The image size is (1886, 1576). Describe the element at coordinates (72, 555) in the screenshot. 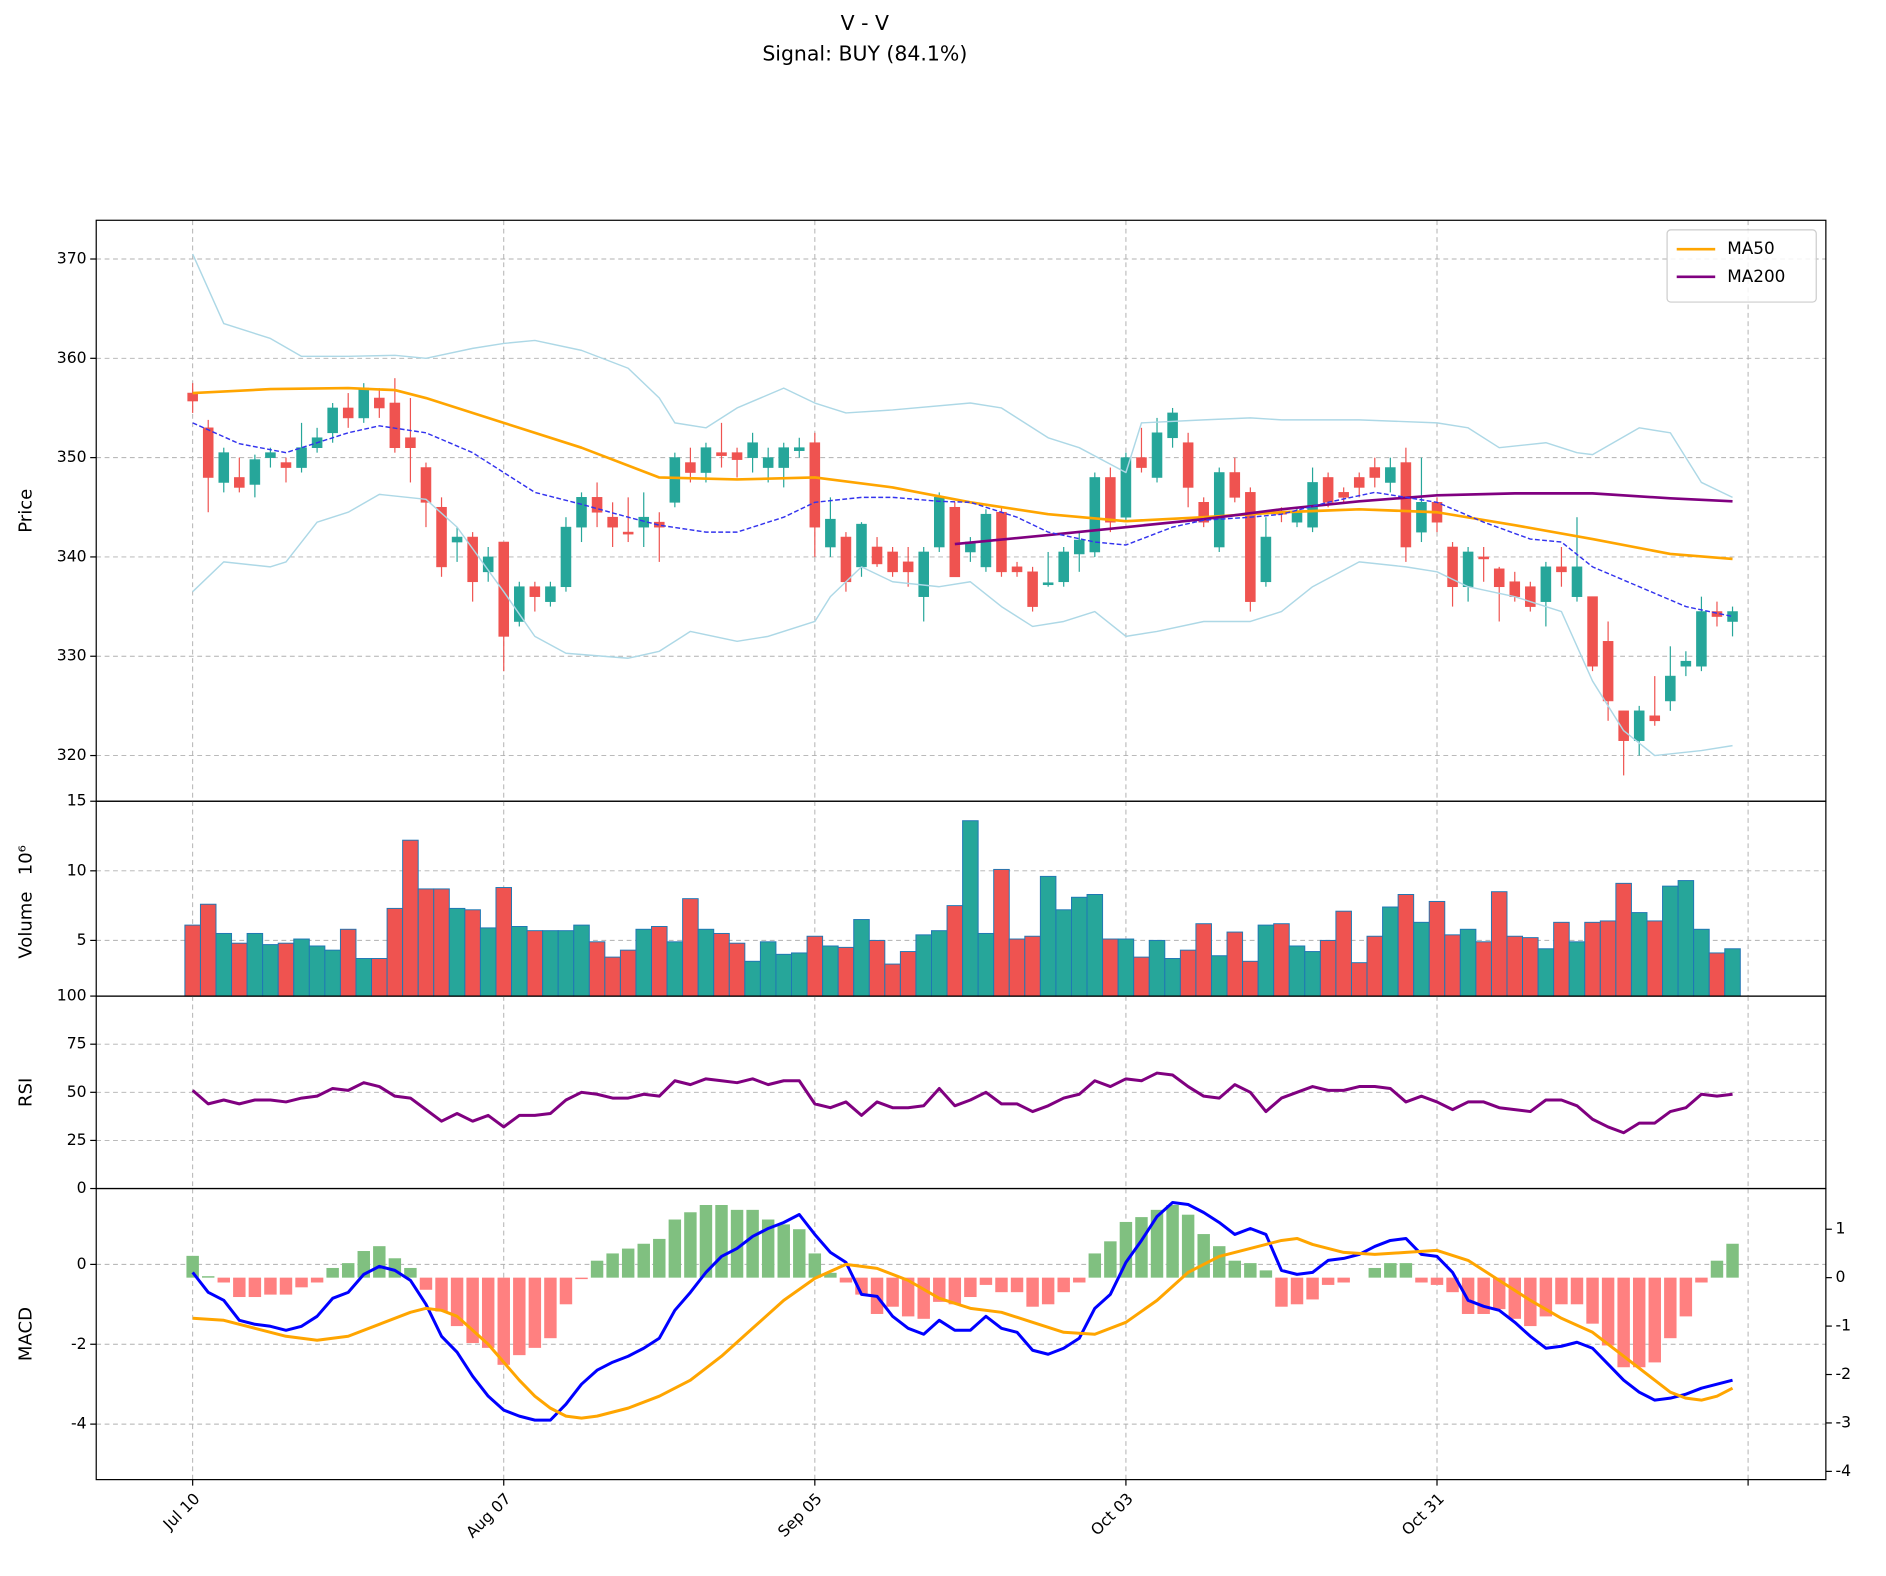

I see `y-tick-label: 340` at that location.